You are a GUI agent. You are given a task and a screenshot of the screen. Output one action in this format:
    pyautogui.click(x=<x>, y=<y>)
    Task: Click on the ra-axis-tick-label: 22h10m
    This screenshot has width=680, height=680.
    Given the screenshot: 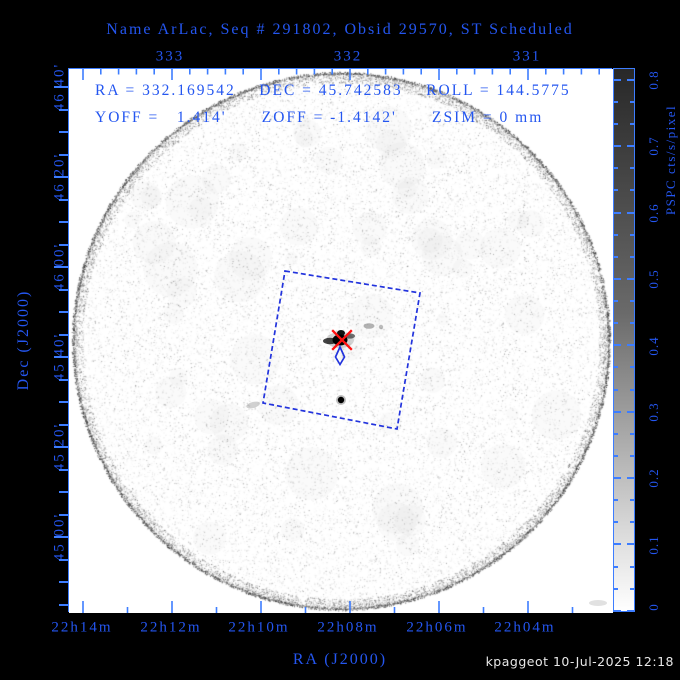 What is the action you would take?
    pyautogui.click(x=259, y=627)
    